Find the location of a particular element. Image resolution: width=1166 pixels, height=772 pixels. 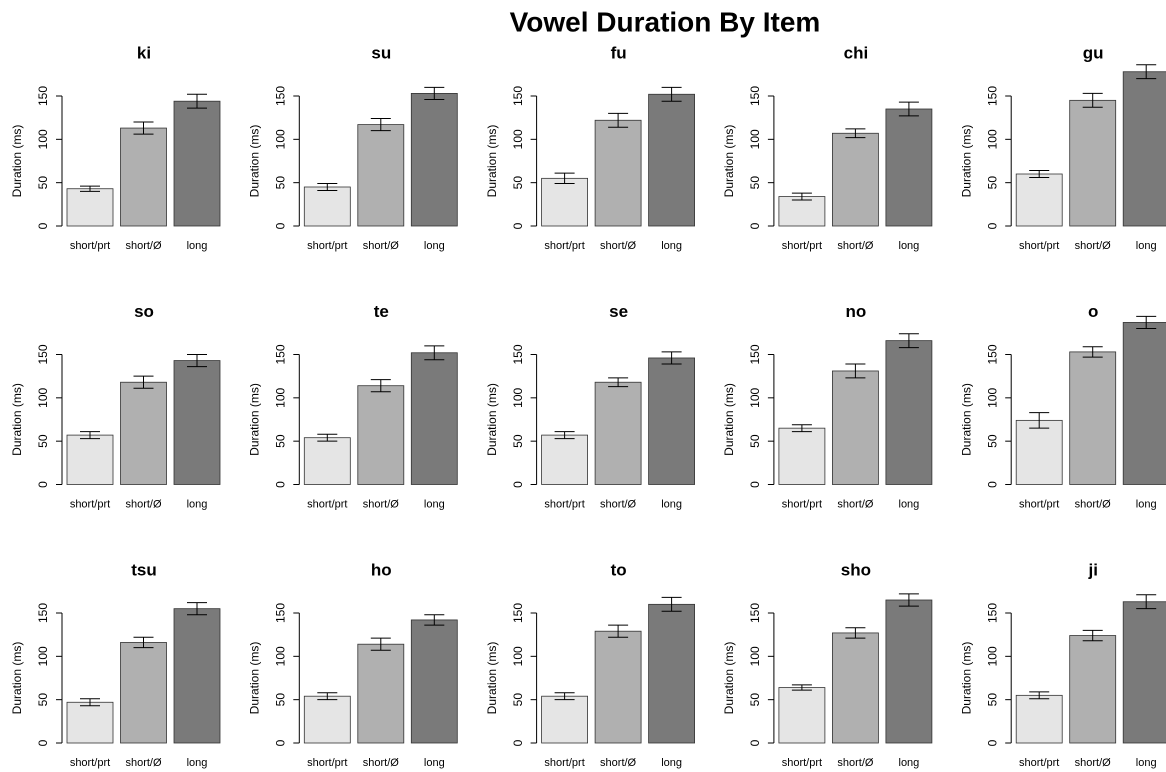

panel-title: tsu is located at coordinates (144, 569).